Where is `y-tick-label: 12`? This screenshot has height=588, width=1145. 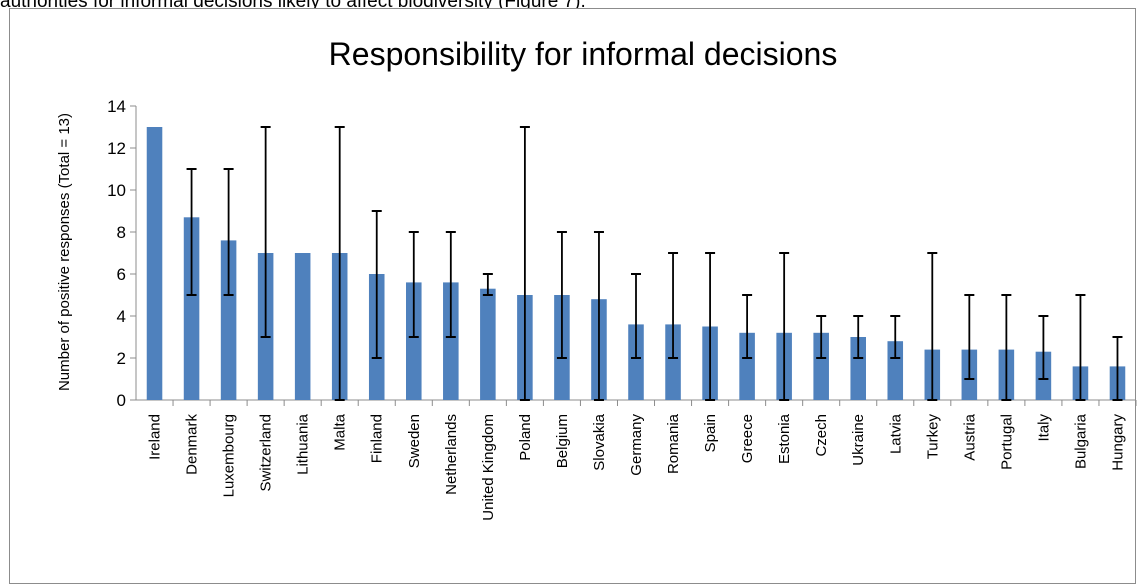
y-tick-label: 12 is located at coordinates (116, 148).